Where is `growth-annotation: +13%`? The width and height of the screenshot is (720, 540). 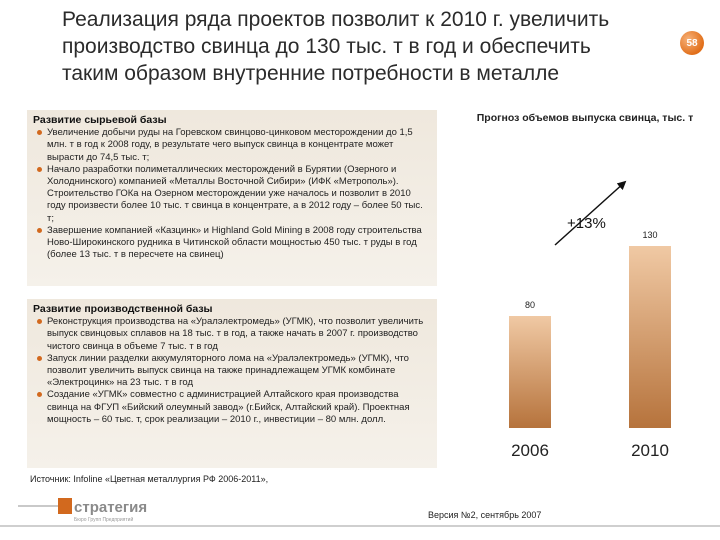 growth-annotation: +13% is located at coordinates (586, 223).